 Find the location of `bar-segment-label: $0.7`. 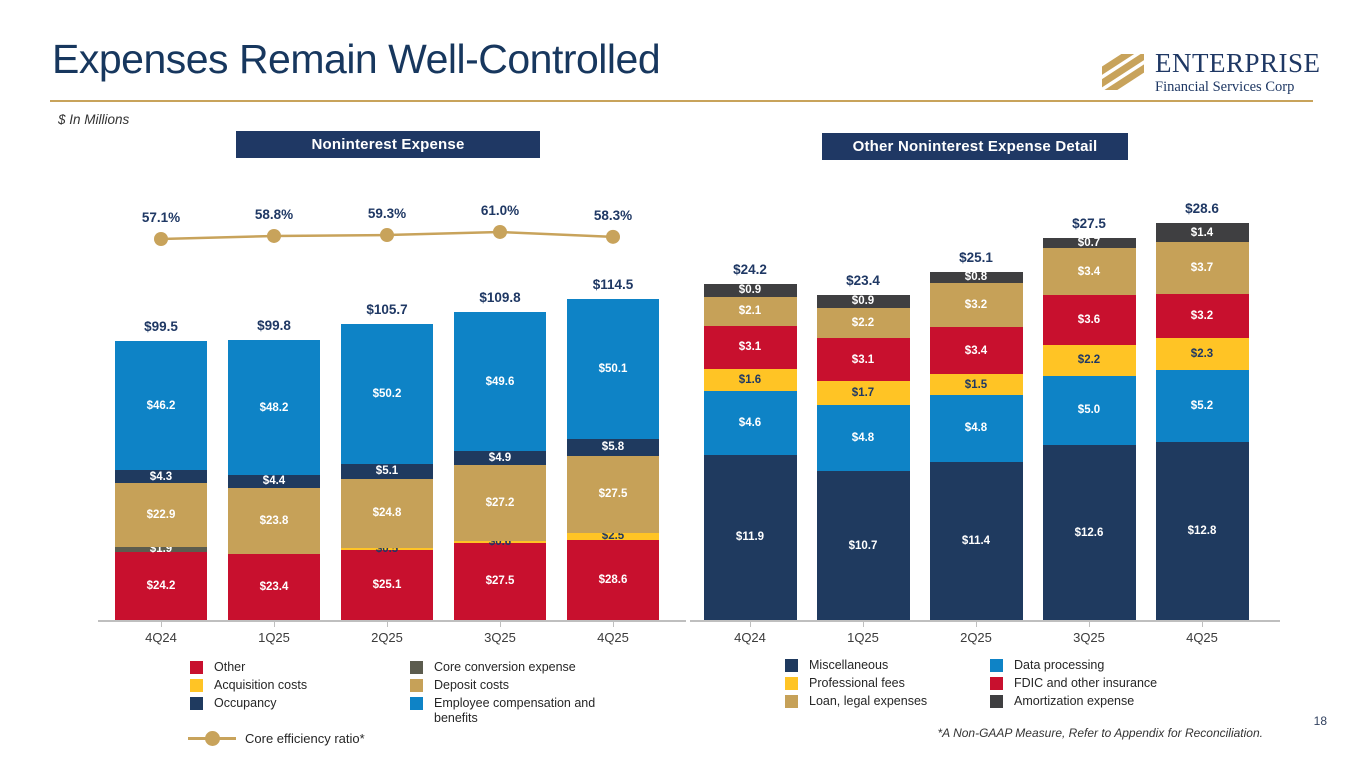

bar-segment-label: $0.7 is located at coordinates (1089, 243).